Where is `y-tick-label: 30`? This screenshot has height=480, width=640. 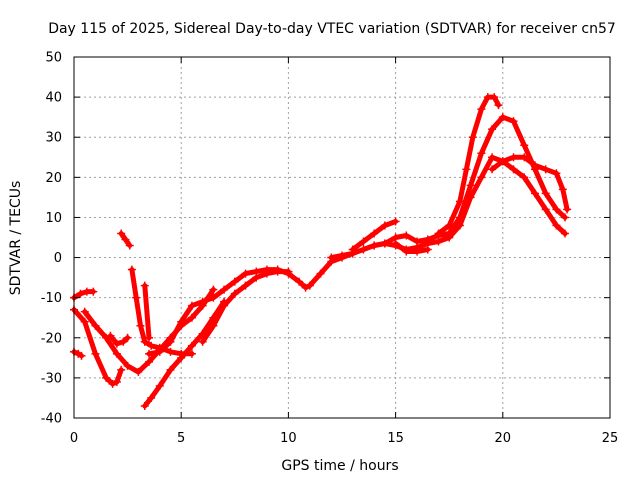 y-tick-label: 30 is located at coordinates (53, 138).